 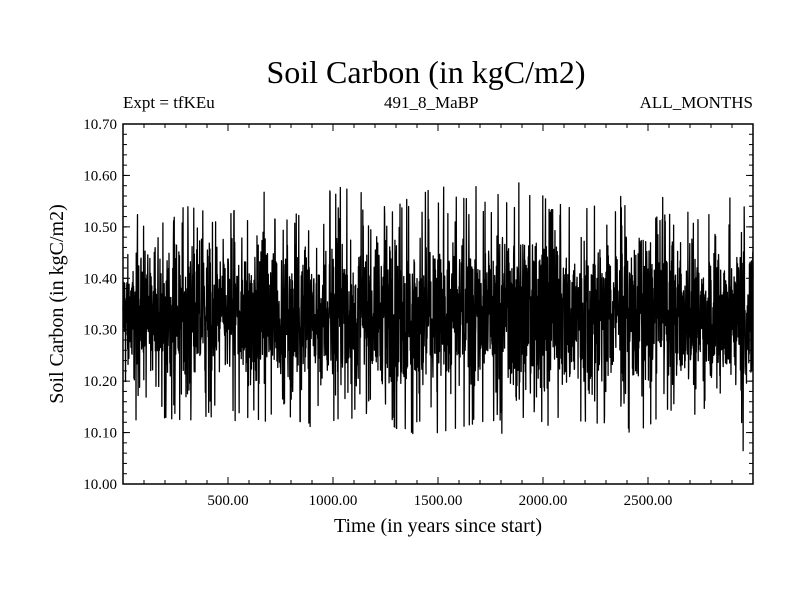 I want to click on y-tick-label: 10.50, so click(x=100, y=228).